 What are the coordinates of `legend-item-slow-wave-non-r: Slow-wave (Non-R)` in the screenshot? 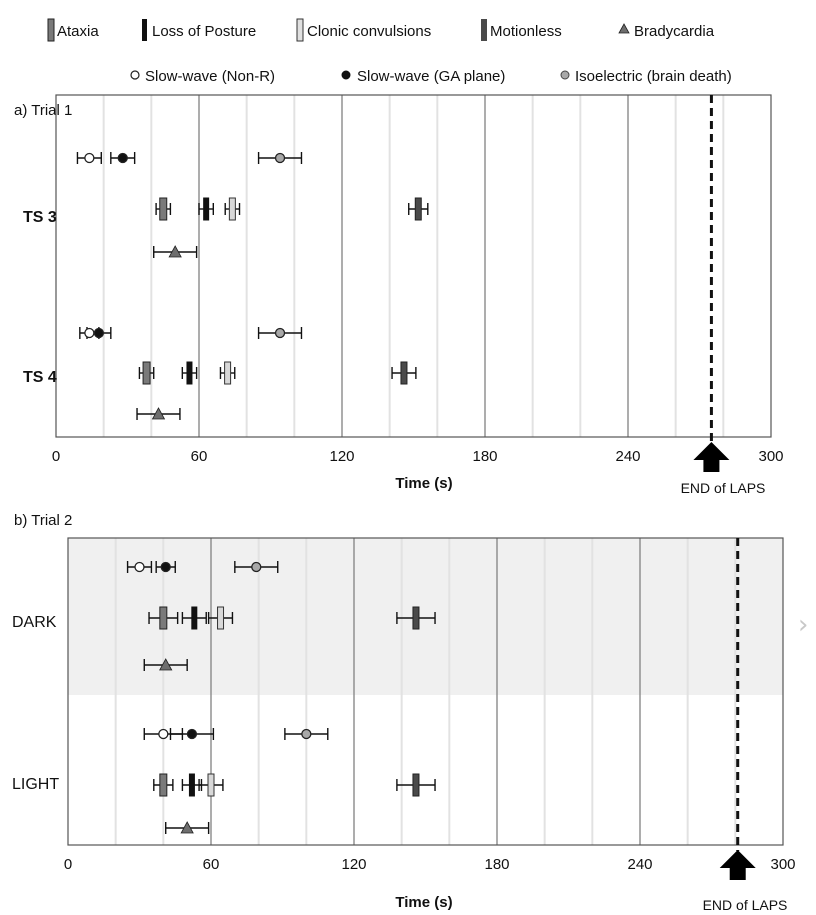 It's located at (202, 76).